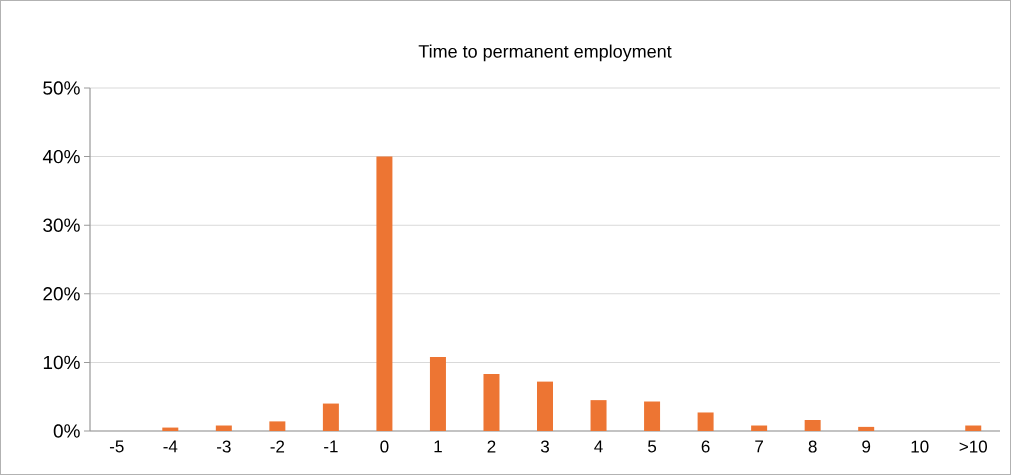 This screenshot has width=1011, height=475. I want to click on x-tick-label: -2, so click(277, 446).